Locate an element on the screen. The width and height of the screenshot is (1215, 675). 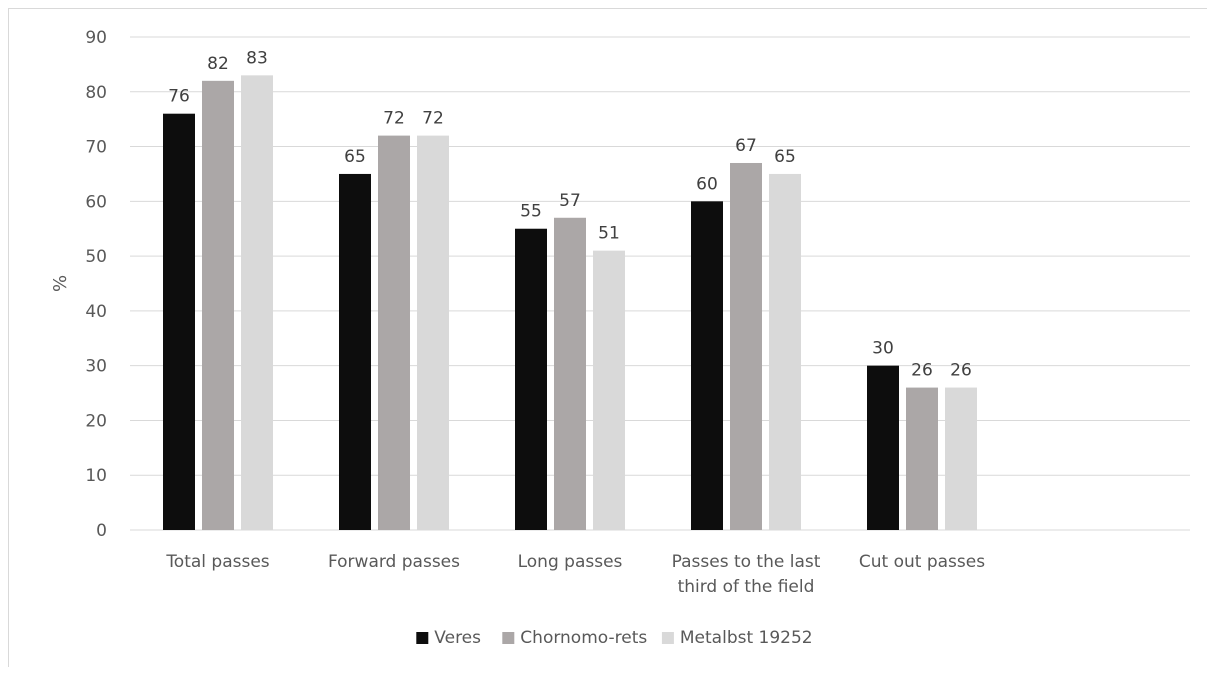
x-category-label: Long passes is located at coordinates (570, 562).